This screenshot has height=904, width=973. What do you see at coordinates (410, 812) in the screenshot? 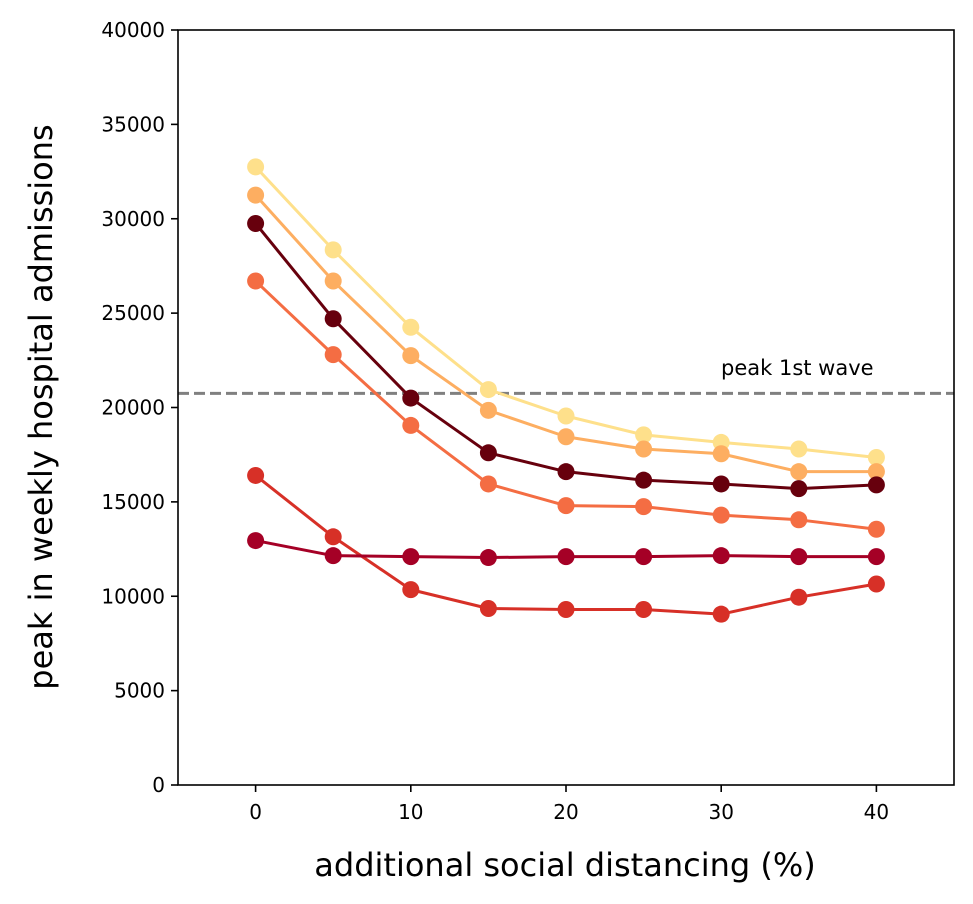
I see `x-tick-label: 10` at bounding box center [410, 812].